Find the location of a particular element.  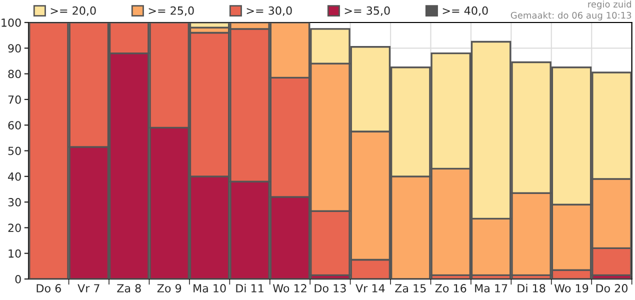

y-tick-label: 70 is located at coordinates (14, 99).